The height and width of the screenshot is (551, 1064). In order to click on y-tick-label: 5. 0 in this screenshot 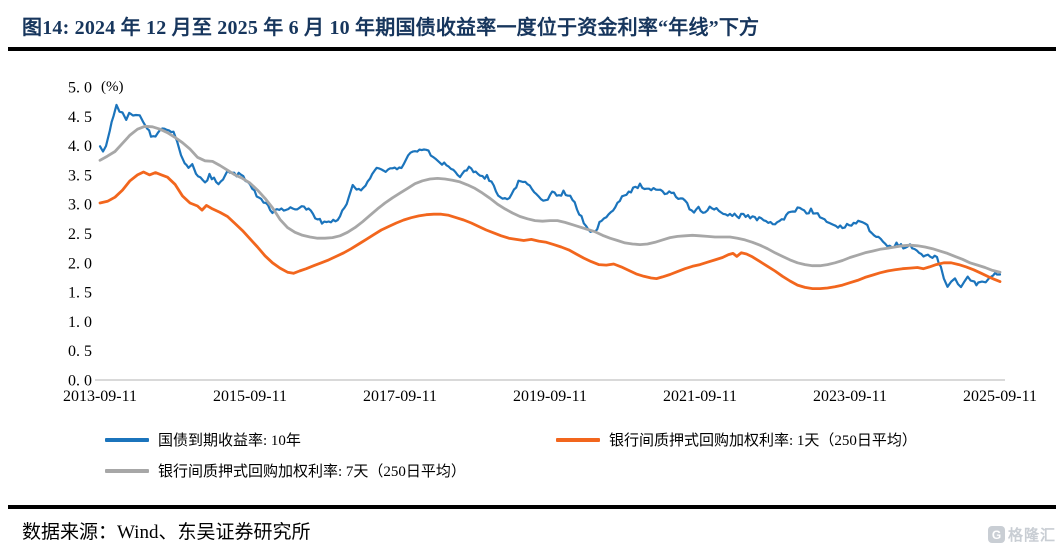, I will do `click(80, 88)`.